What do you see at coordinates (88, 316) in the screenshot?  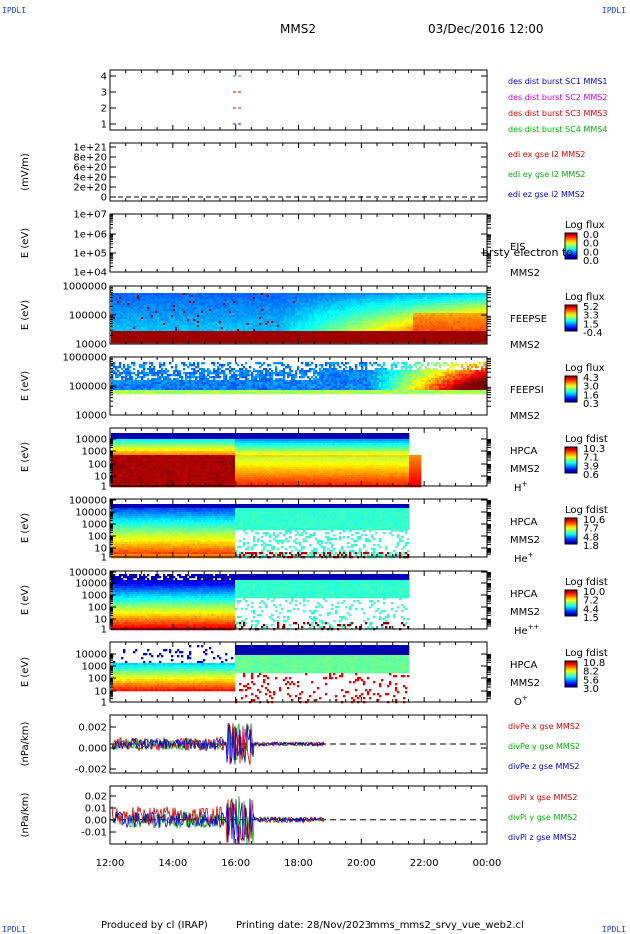 I see `panel4-ytick: 100000` at bounding box center [88, 316].